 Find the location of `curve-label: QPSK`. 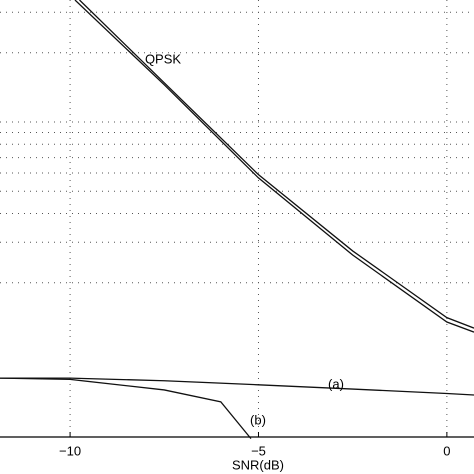

curve-label: QPSK is located at coordinates (163, 58).